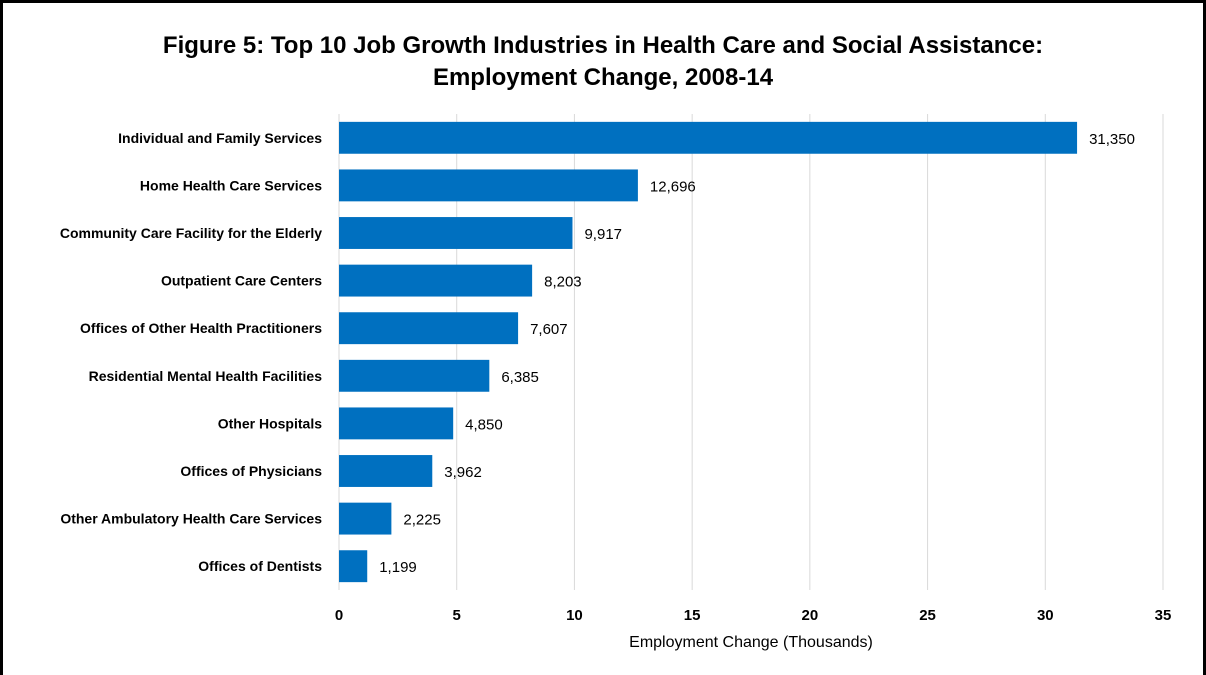 The width and height of the screenshot is (1206, 675). I want to click on category-label: Individual and Family Services, so click(220, 138).